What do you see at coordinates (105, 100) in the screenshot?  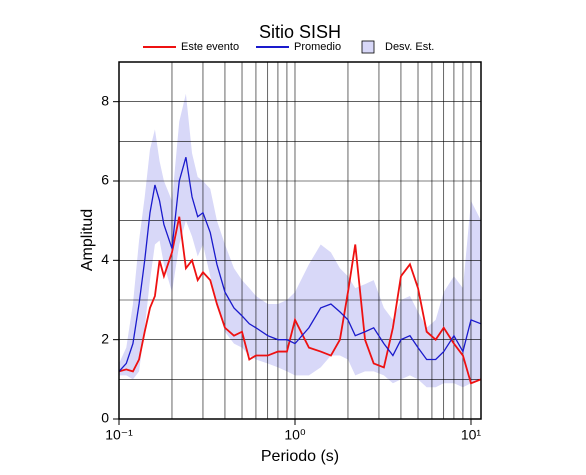 I see `y-tick-label: 8` at bounding box center [105, 100].